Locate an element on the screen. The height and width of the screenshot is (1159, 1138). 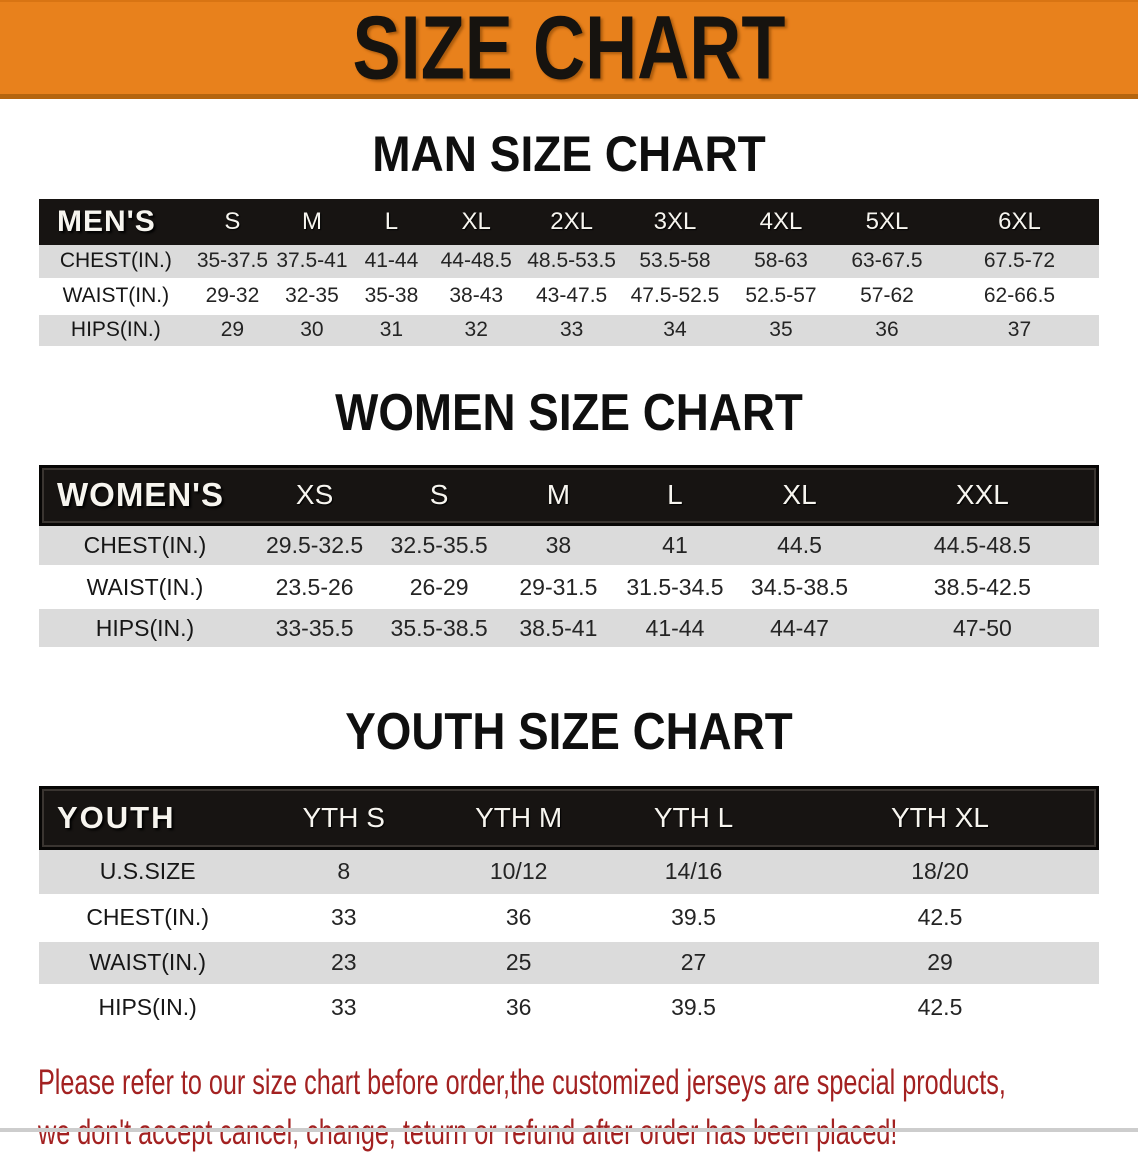
table-cell: 23.5-26 is located at coordinates (314, 587).